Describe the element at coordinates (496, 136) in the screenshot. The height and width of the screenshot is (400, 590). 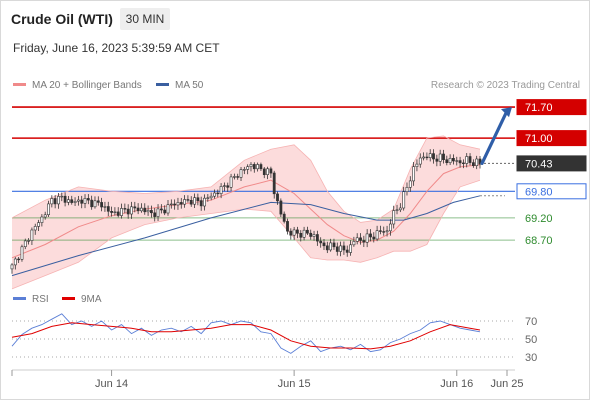
I see `forecast-arrow` at that location.